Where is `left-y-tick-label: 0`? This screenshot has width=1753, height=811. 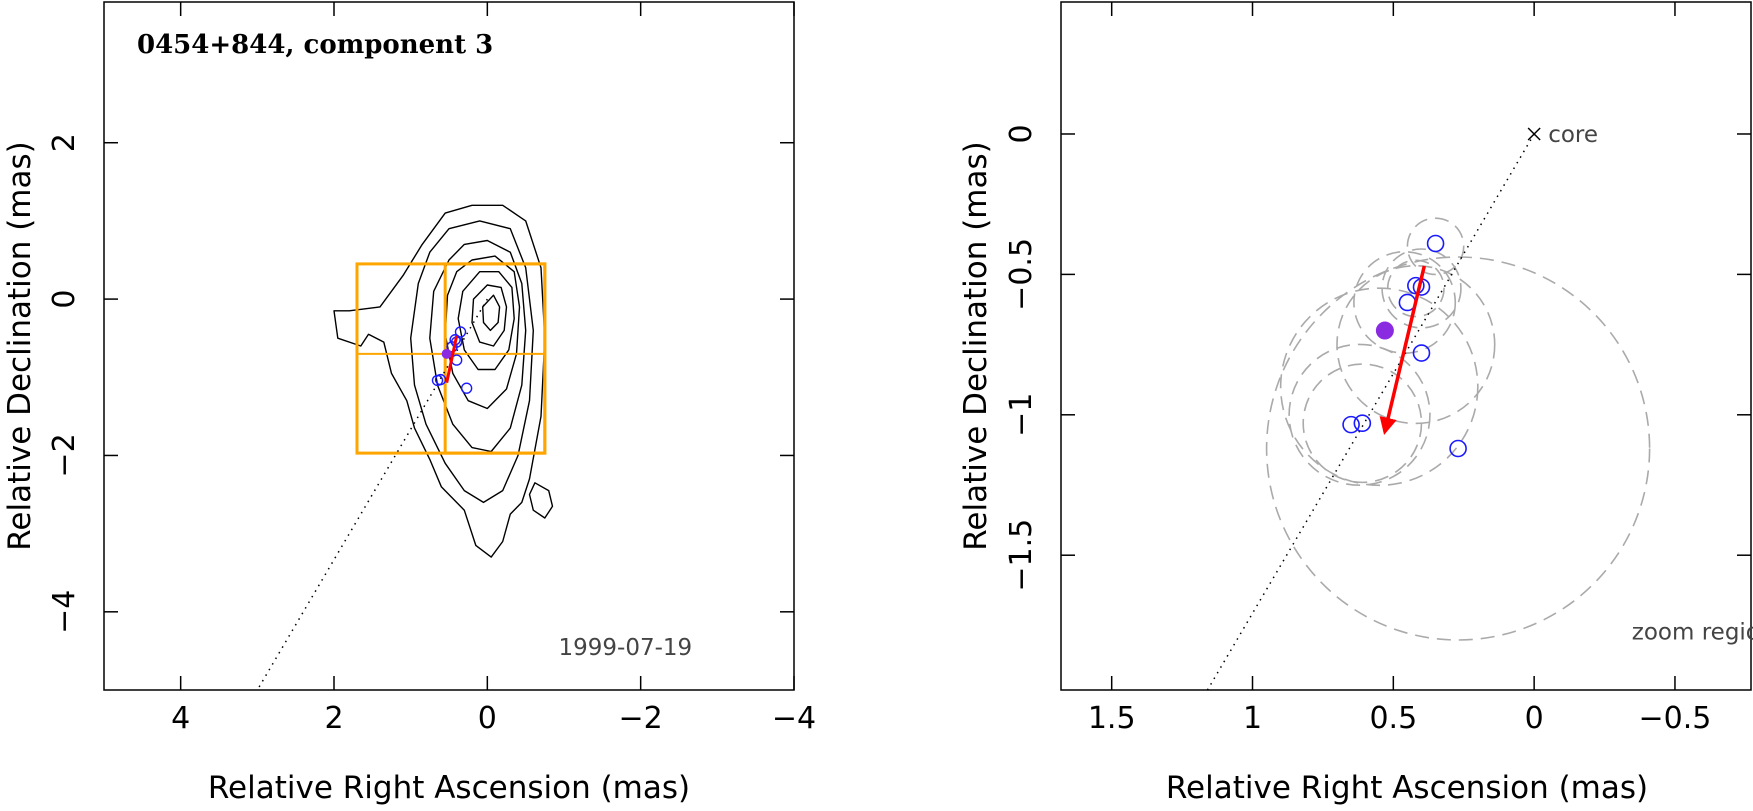 left-y-tick-label: 0 is located at coordinates (64, 299).